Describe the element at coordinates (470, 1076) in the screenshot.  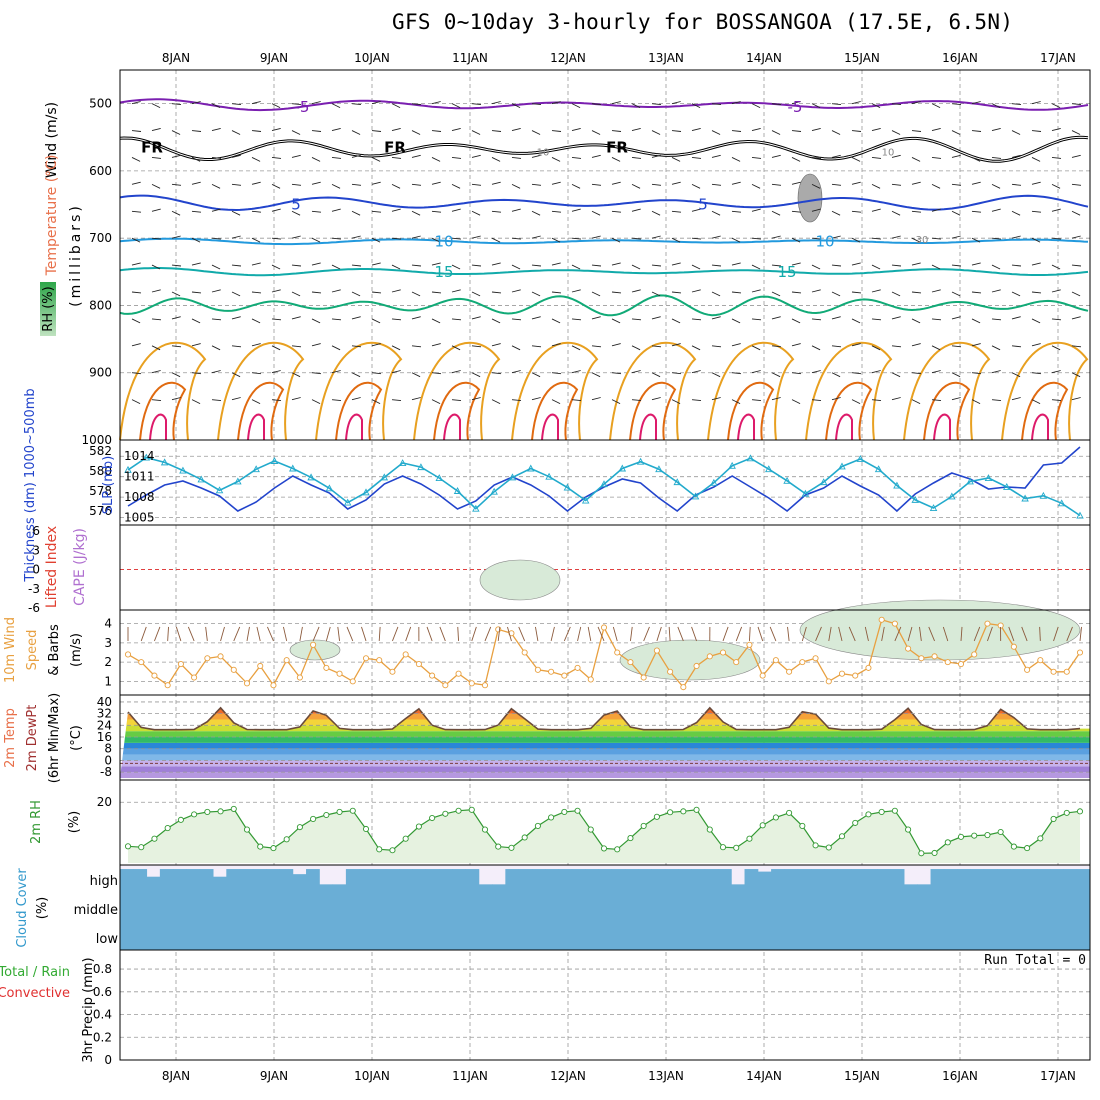
I see `bottom-date-label: 11JAN` at that location.